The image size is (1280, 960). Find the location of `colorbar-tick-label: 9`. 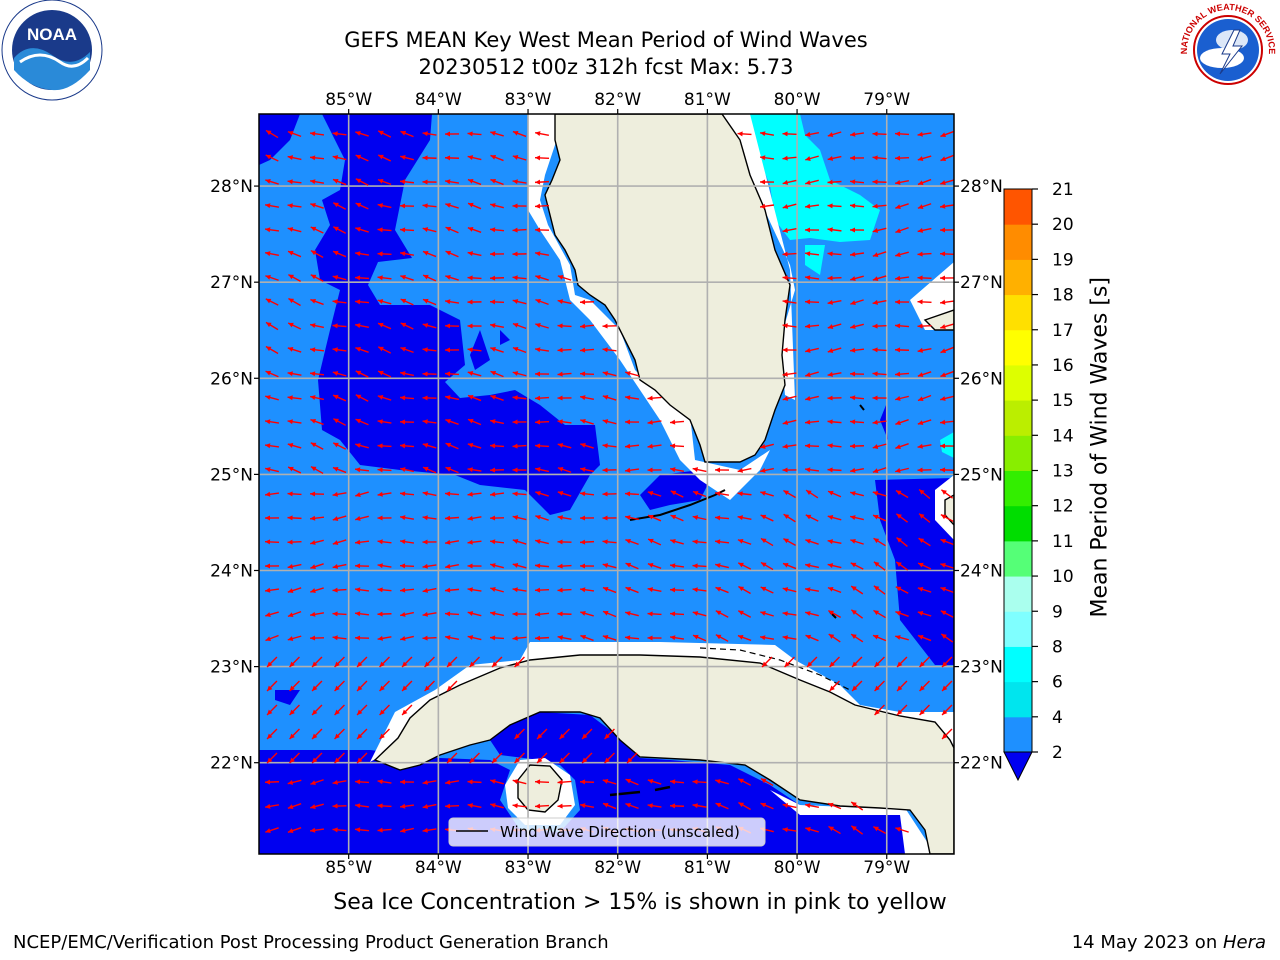

colorbar-tick-label: 9 is located at coordinates (1057, 612).